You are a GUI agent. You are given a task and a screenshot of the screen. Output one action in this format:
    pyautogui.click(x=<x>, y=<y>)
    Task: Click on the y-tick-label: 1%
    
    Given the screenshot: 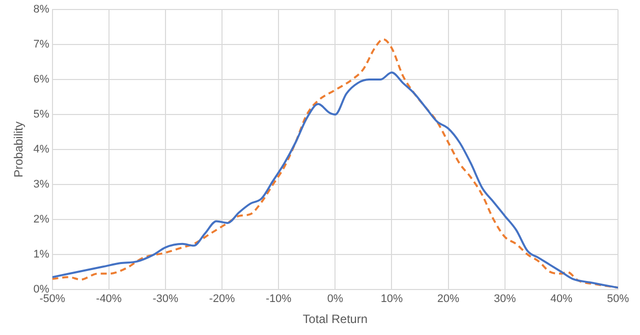 What is the action you would take?
    pyautogui.click(x=41, y=254)
    